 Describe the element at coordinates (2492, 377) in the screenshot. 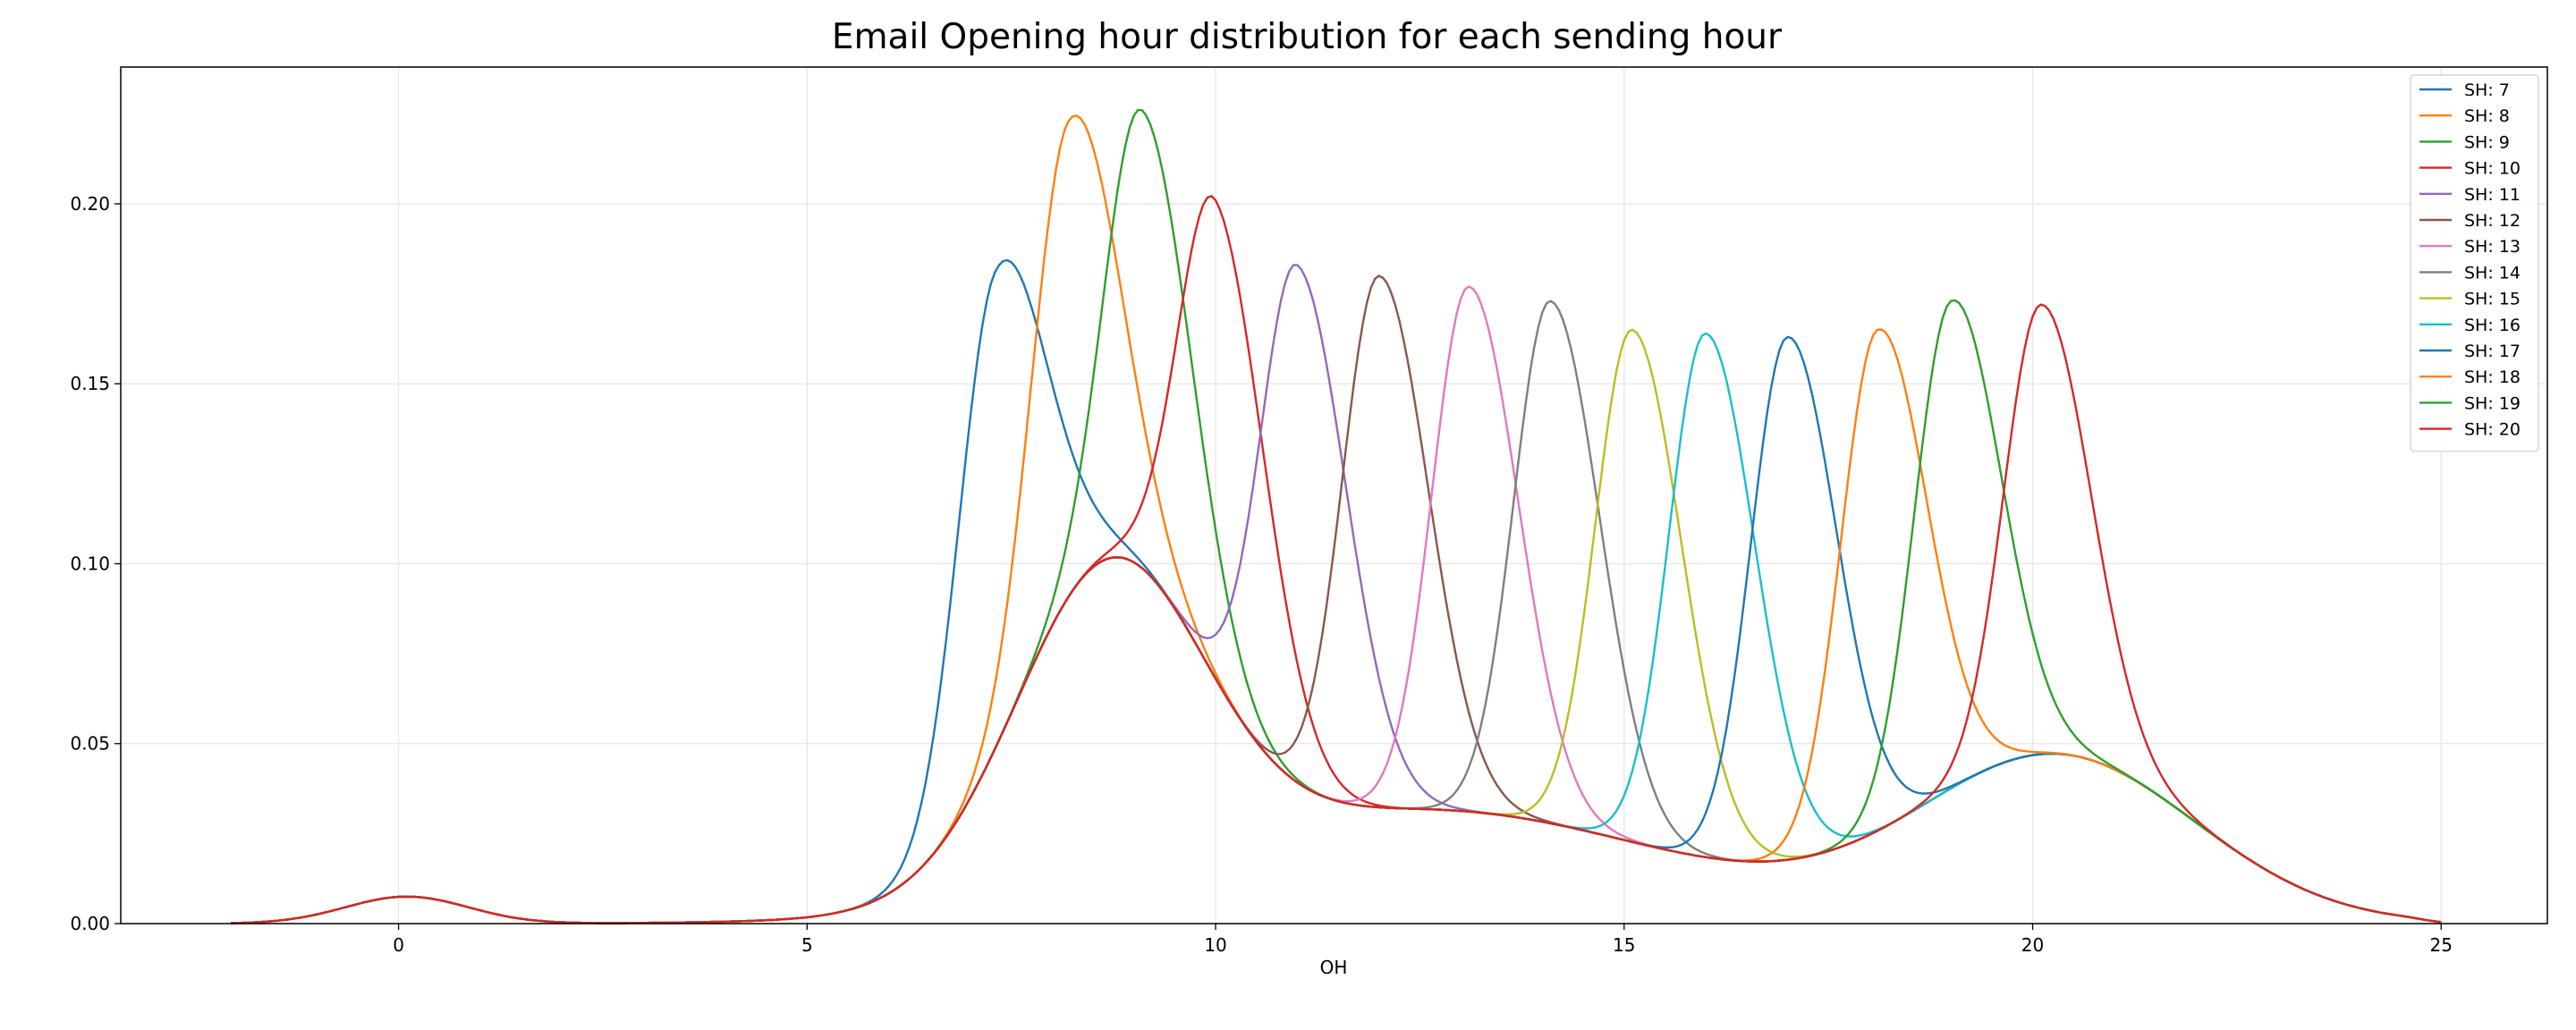

I see `legend-label: SH: 18` at that location.